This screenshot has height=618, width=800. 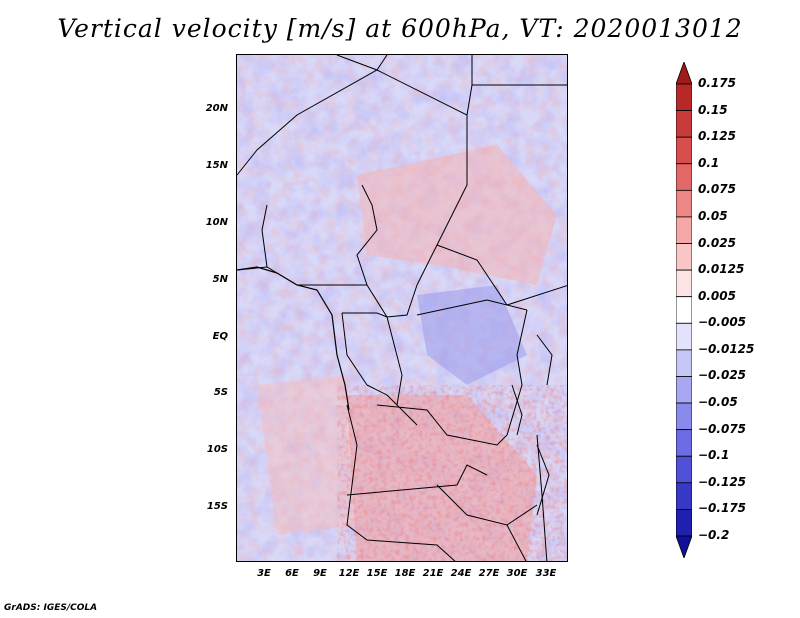 What do you see at coordinates (722, 508) in the screenshot?
I see `colorbar-tick-label: −0.175` at bounding box center [722, 508].